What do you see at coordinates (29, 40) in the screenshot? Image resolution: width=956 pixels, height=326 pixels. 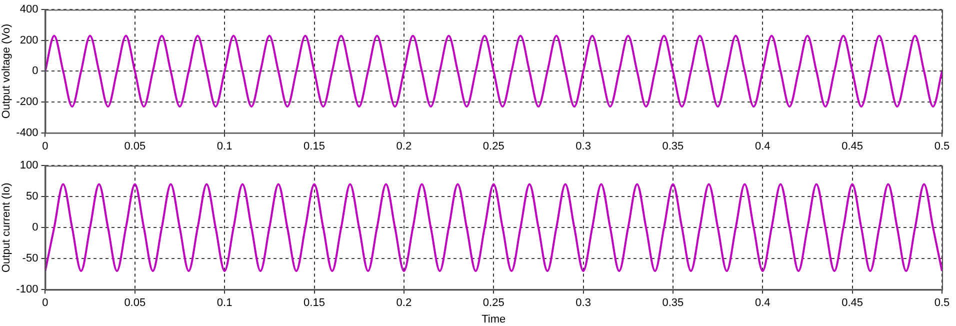 I see `y-tick-label: 200` at bounding box center [29, 40].